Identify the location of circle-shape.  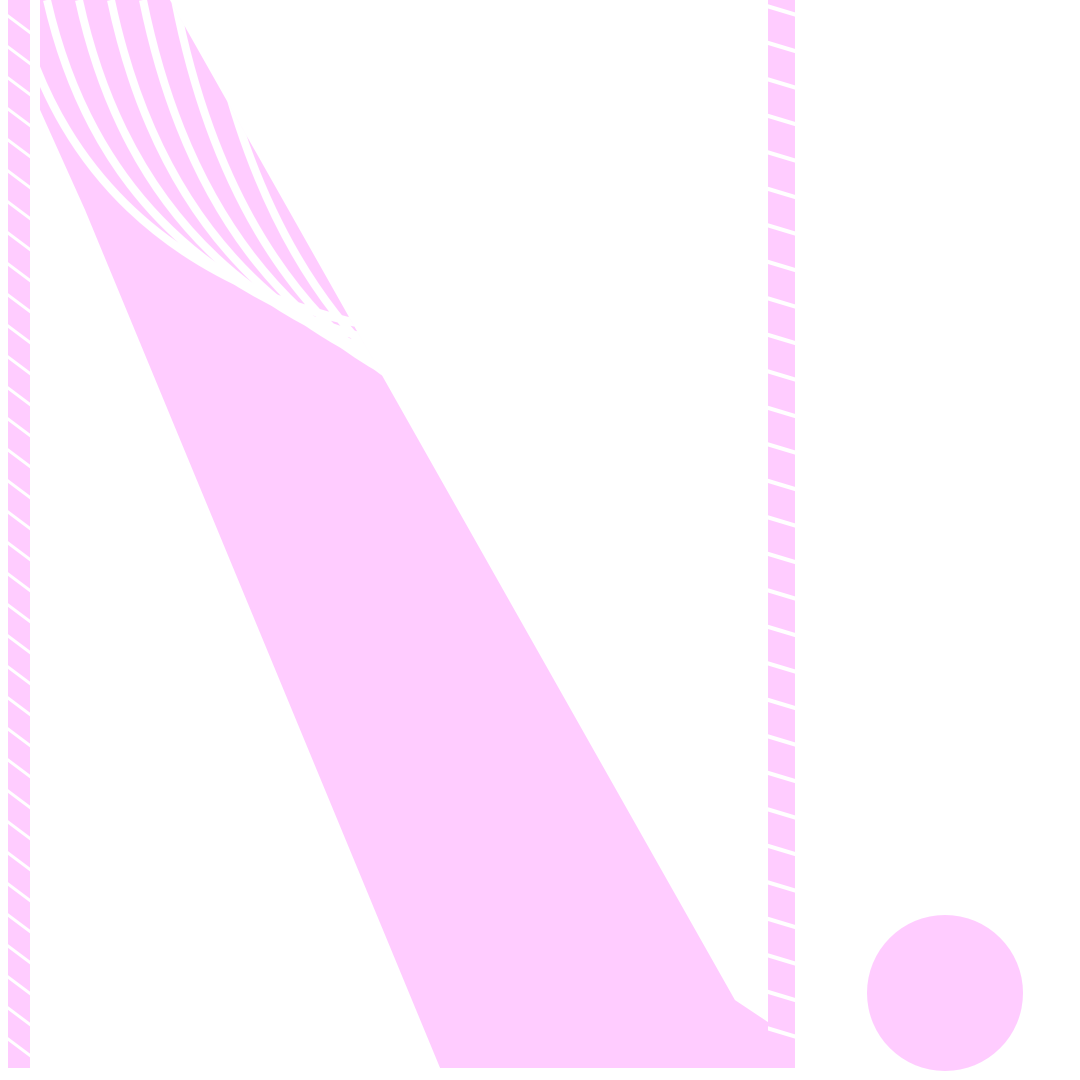
(945, 993).